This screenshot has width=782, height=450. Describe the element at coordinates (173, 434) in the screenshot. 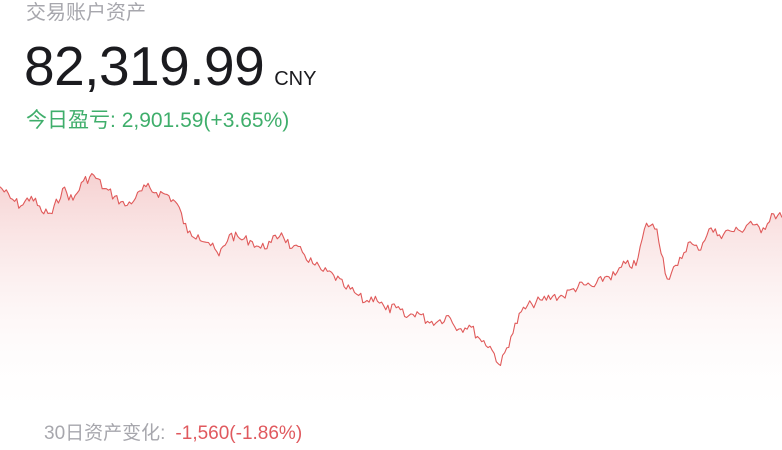

I see `period-change: 30日资产变化: -1,560(-1.86%)` at that location.